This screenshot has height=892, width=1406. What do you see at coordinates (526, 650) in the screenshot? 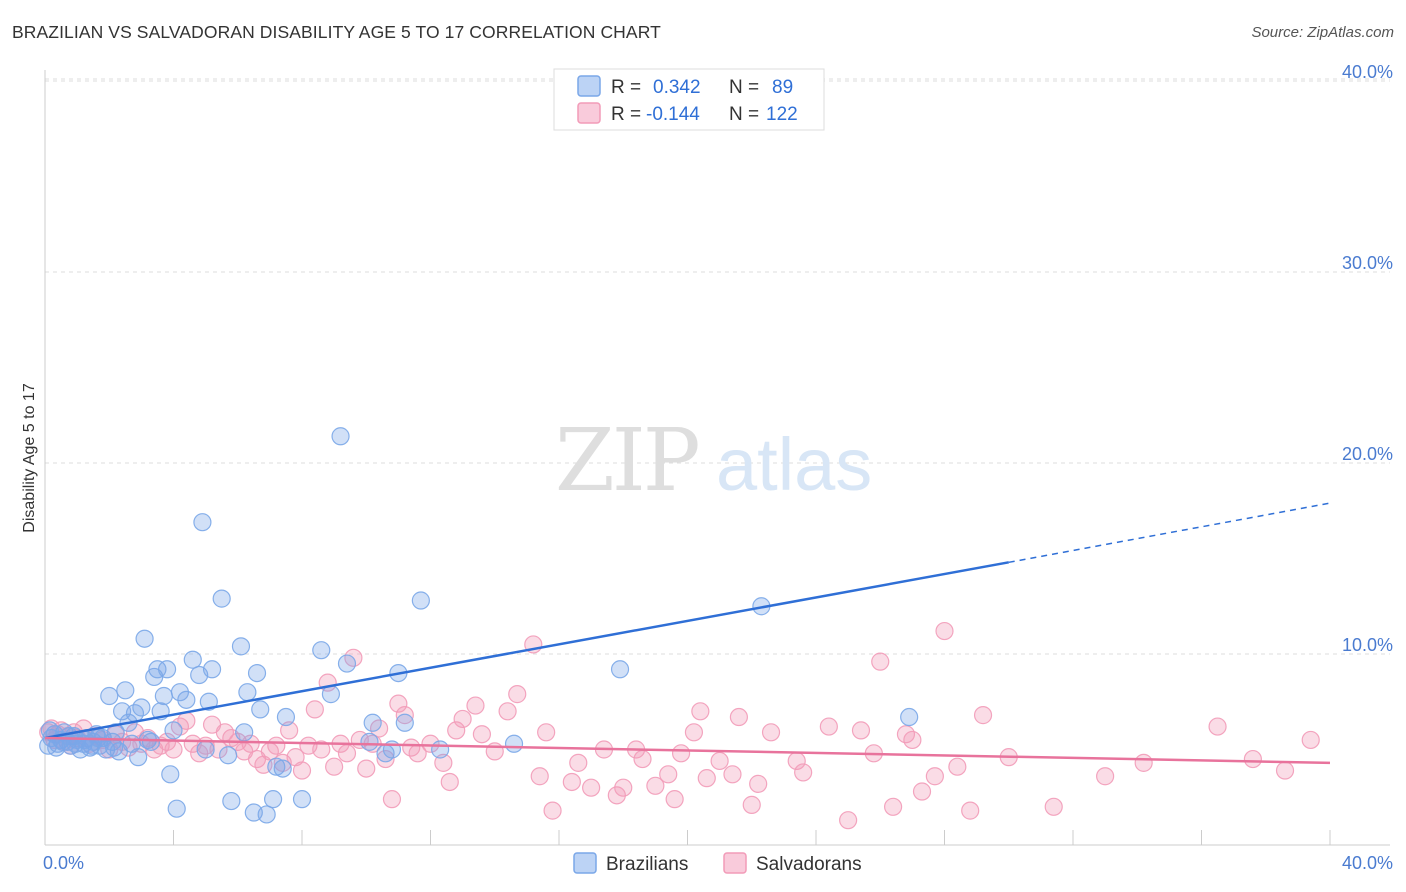
I see `brazilians-trend-line` at bounding box center [526, 650].